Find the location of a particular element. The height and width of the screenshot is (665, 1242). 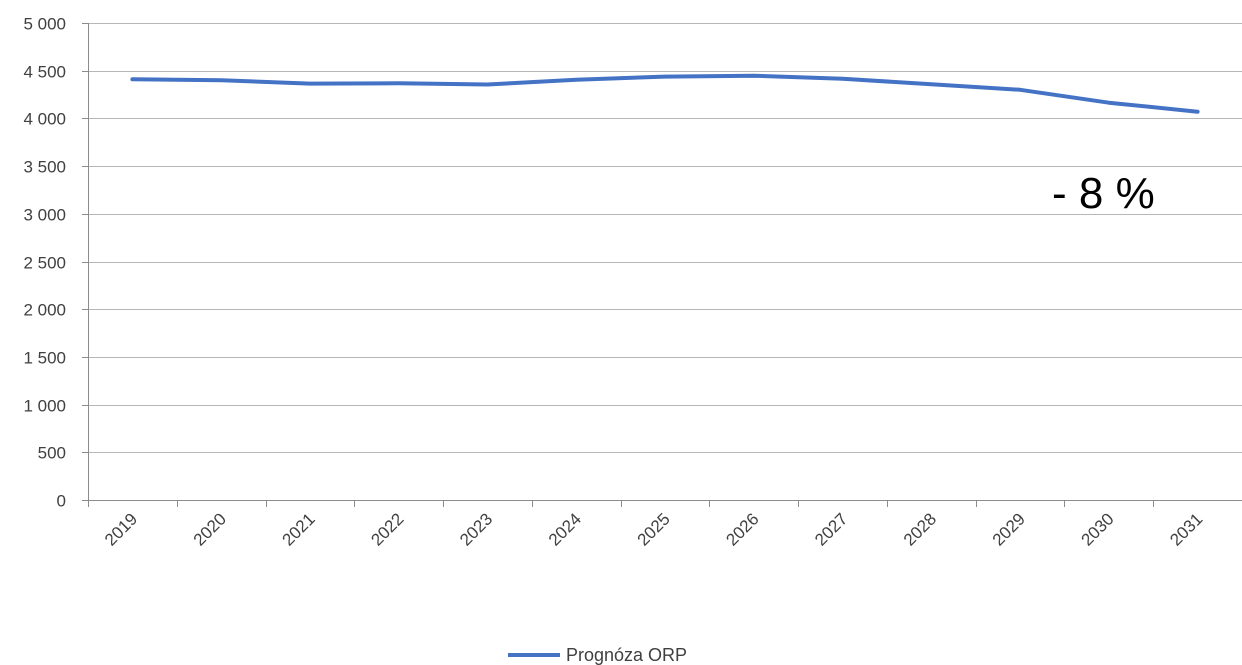

x-tick-label: 2019 is located at coordinates (121, 529).